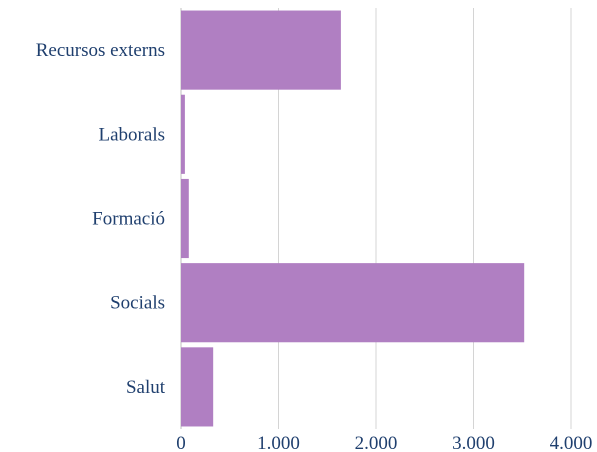  I want to click on category-label: Socials, so click(137, 303).